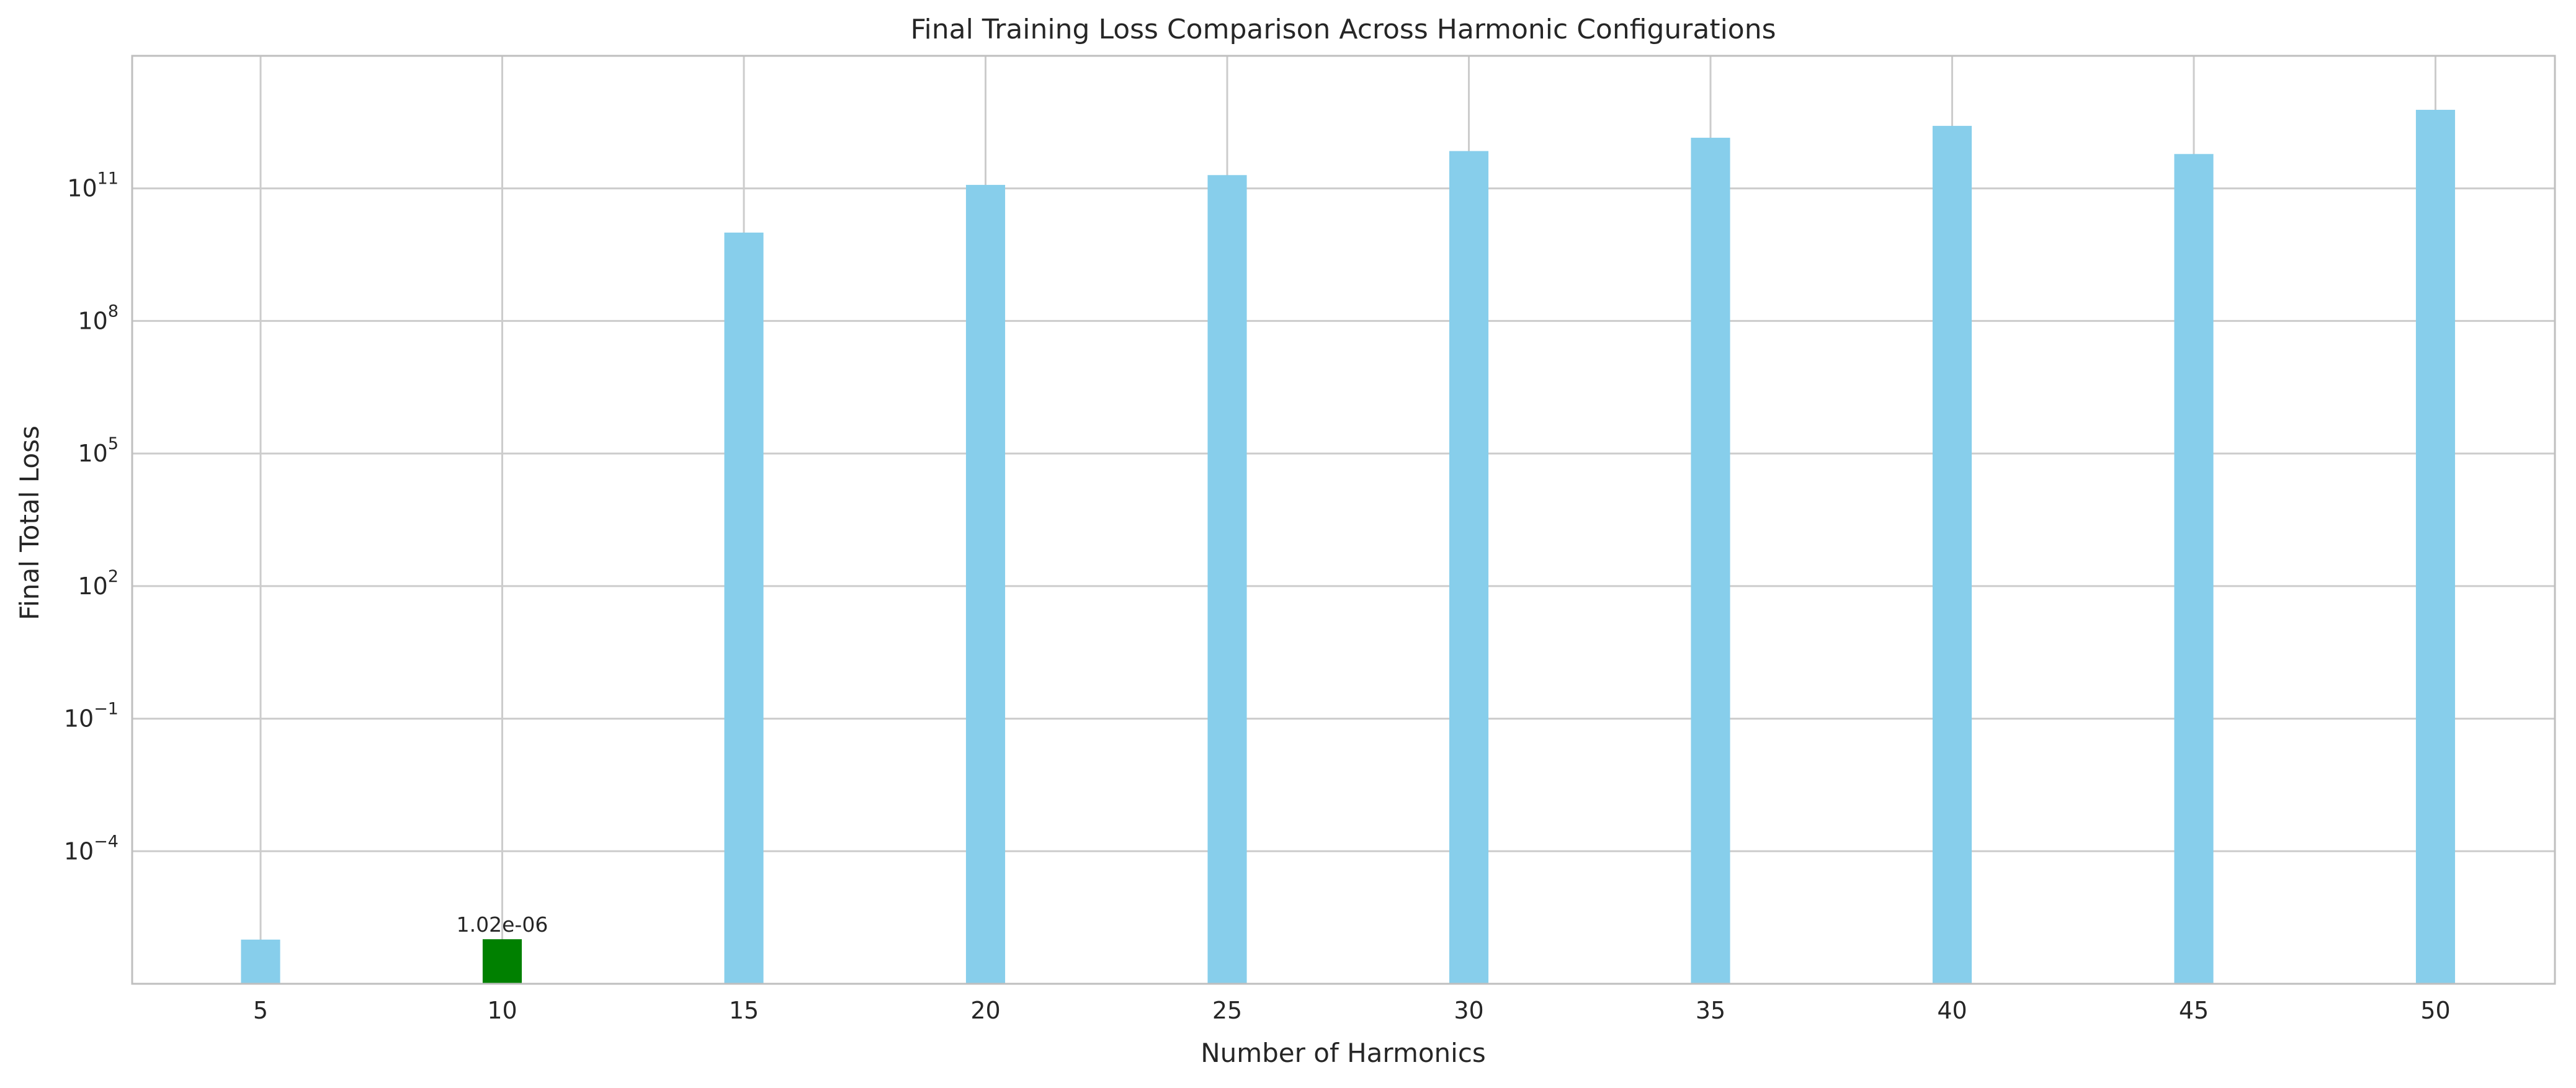 The width and height of the screenshot is (2576, 1088). What do you see at coordinates (260, 1010) in the screenshot?
I see `x-tick-label: 5` at bounding box center [260, 1010].